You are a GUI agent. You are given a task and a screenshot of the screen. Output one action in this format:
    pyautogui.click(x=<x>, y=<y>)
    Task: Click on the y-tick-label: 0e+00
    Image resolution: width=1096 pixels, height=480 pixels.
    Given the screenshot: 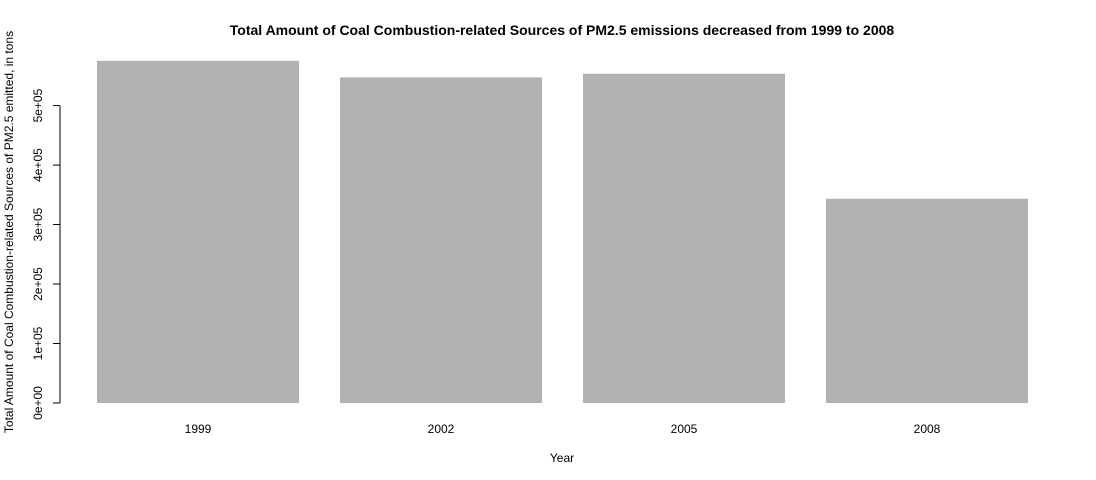 What is the action you would take?
    pyautogui.click(x=38, y=403)
    